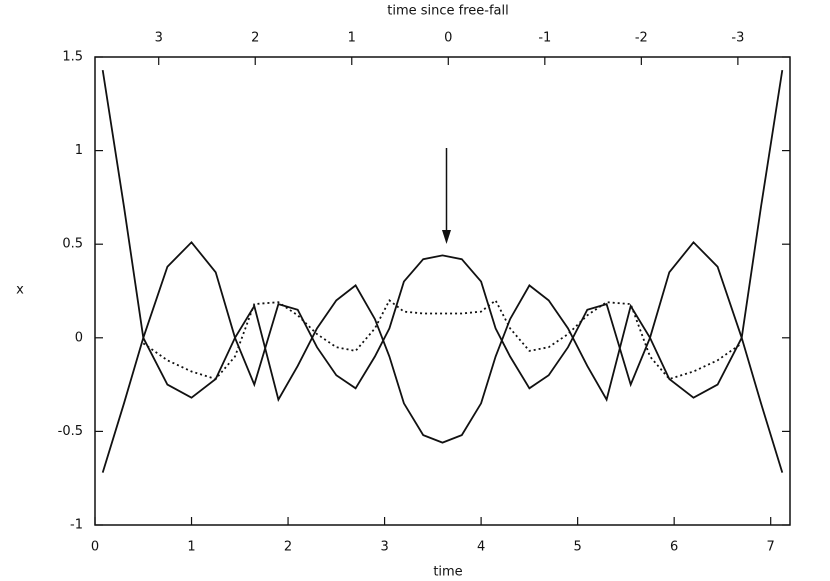 The image size is (830, 581). What do you see at coordinates (159, 38) in the screenshot?
I see `top-tick-label: 3` at bounding box center [159, 38].